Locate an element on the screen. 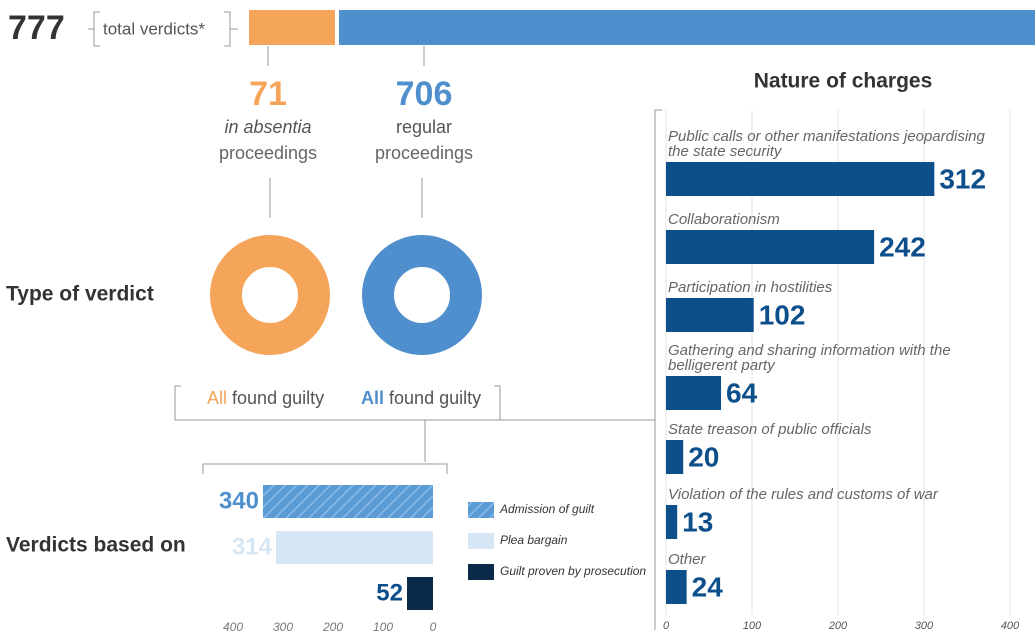 The height and width of the screenshot is (634, 1035). section-title: Type of verdict is located at coordinates (80, 294).